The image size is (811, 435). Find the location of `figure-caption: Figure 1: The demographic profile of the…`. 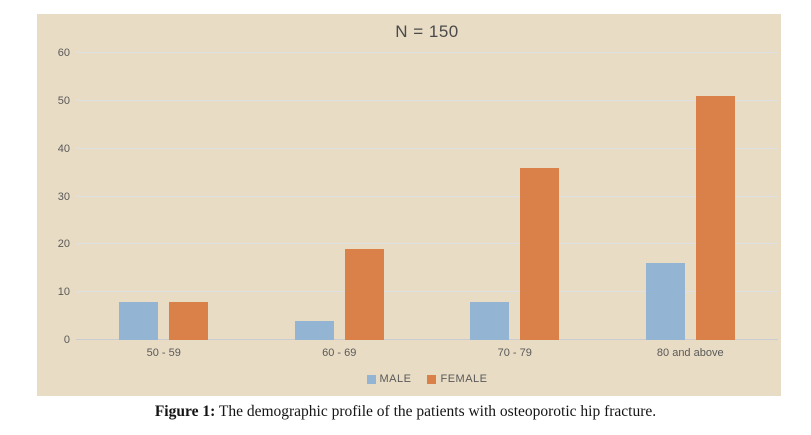

figure-caption: Figure 1: The demographic profile of the… is located at coordinates (405, 412).